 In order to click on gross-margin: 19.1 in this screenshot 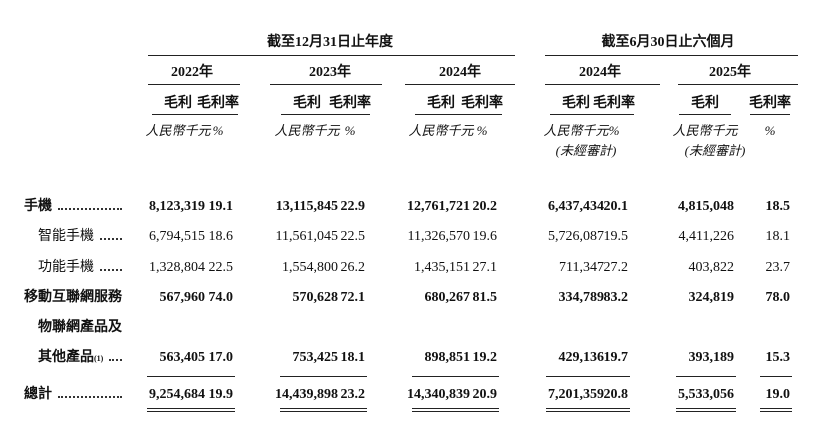, I will do `click(221, 206)`.